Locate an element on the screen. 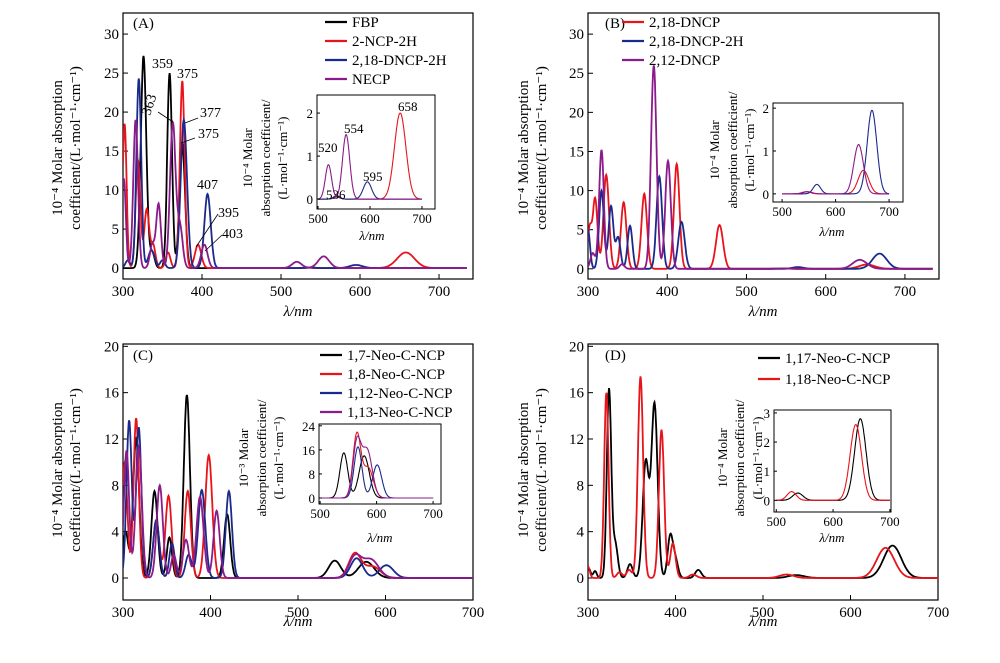 The image size is (1000, 663). inset-peak-annotation: 554 is located at coordinates (354, 128).